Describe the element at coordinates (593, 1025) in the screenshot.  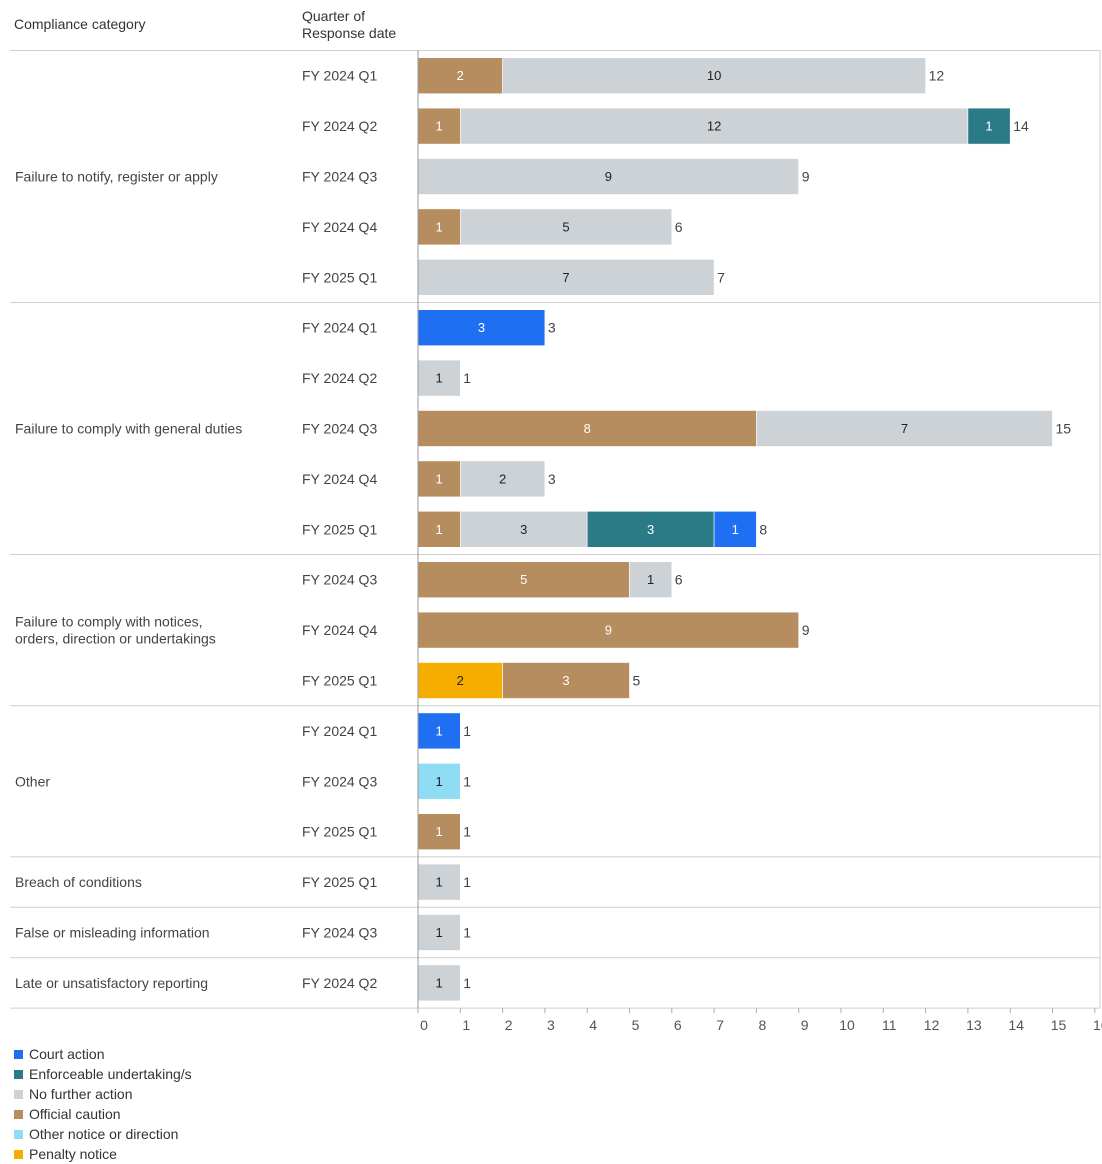
I see `x-tick-label: 4` at that location.